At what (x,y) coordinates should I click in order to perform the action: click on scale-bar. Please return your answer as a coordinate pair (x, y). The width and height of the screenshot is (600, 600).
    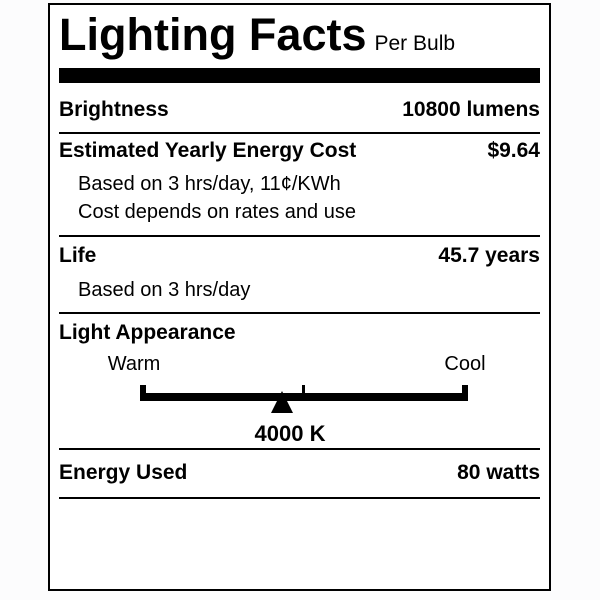
    Looking at the image, I should click on (304, 397).